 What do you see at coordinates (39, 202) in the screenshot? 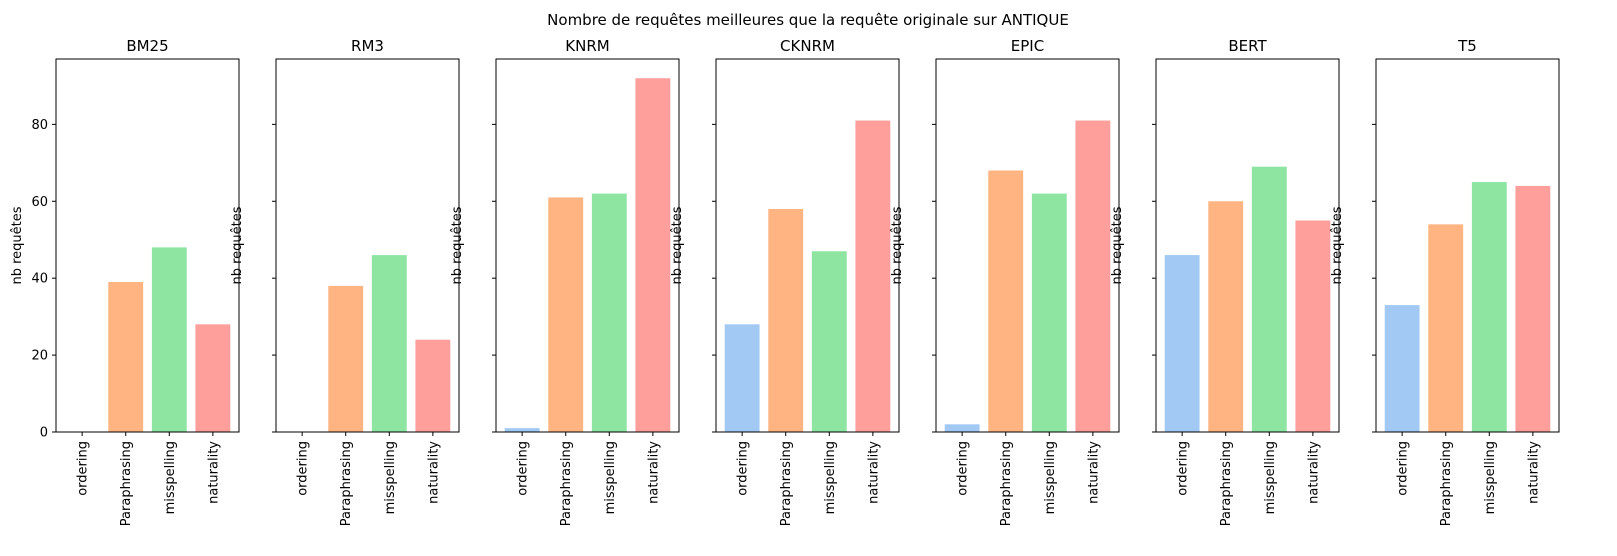
I see `y-tick-label: 60` at bounding box center [39, 202].